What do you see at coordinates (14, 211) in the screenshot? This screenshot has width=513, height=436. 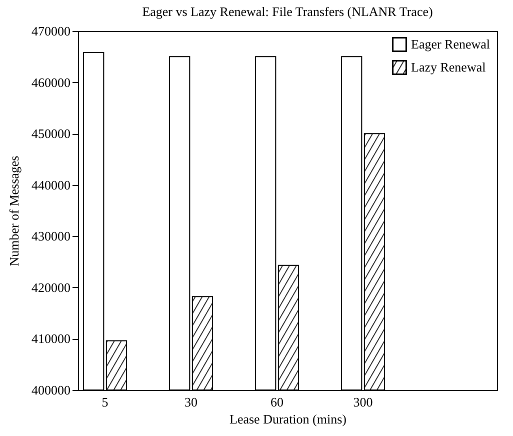 I see `y-axis-title: Number of Messages` at bounding box center [14, 211].